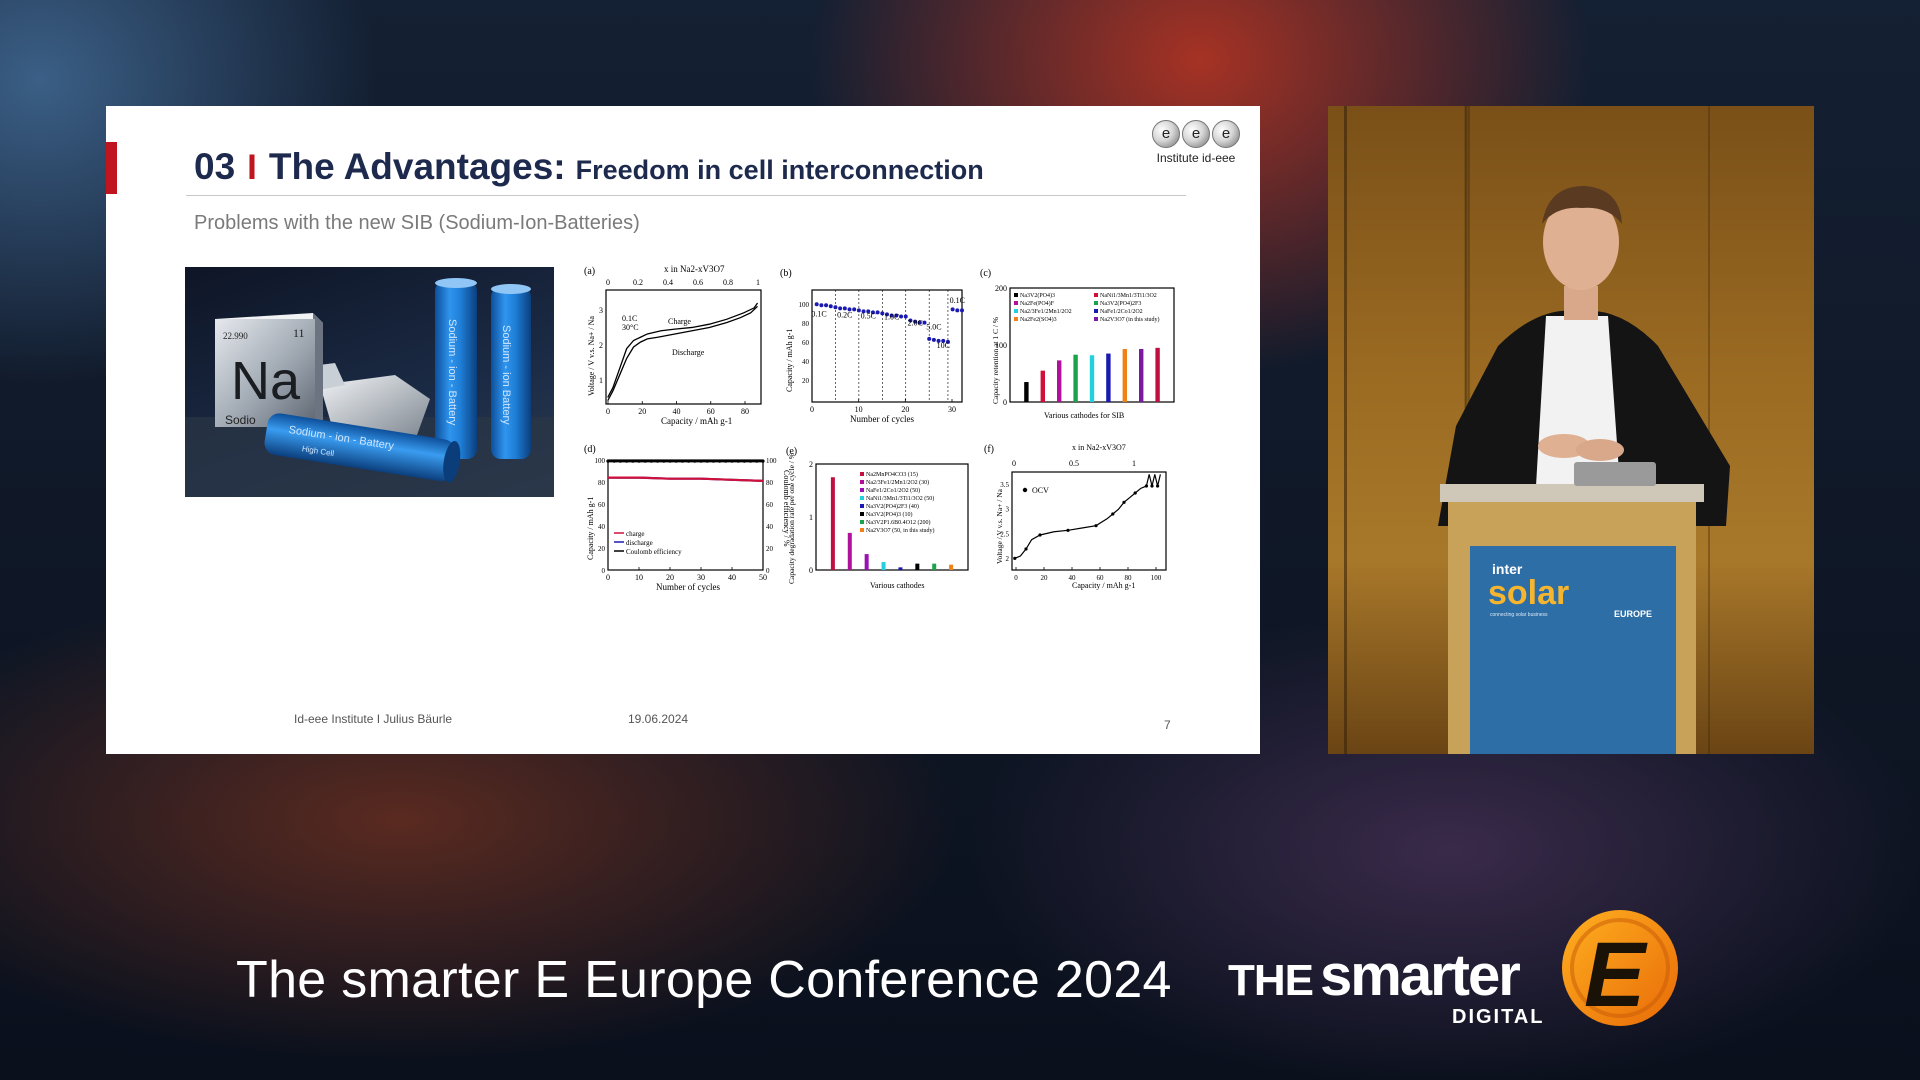  I want to click on element-number: 11, so click(299, 333).